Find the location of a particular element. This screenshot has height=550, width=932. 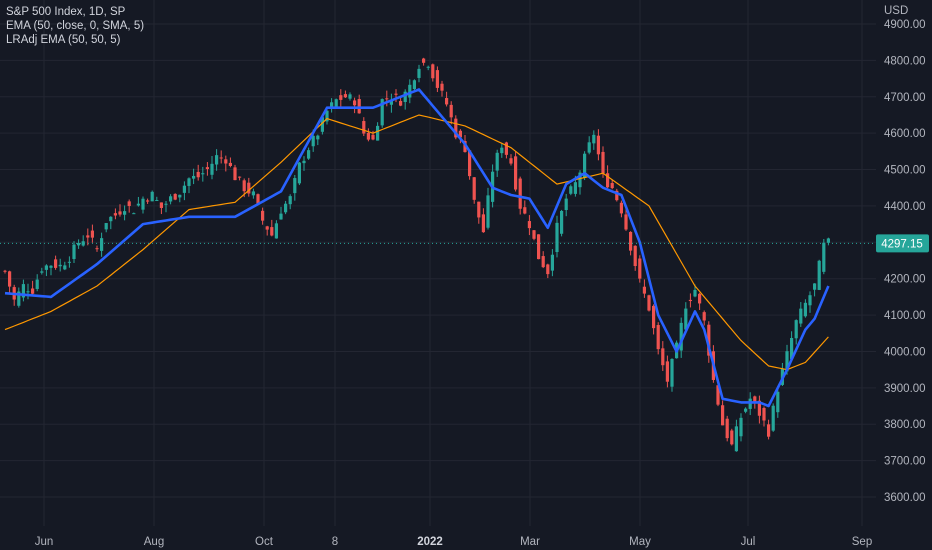

y-tick-label: 4200.00 is located at coordinates (905, 280).